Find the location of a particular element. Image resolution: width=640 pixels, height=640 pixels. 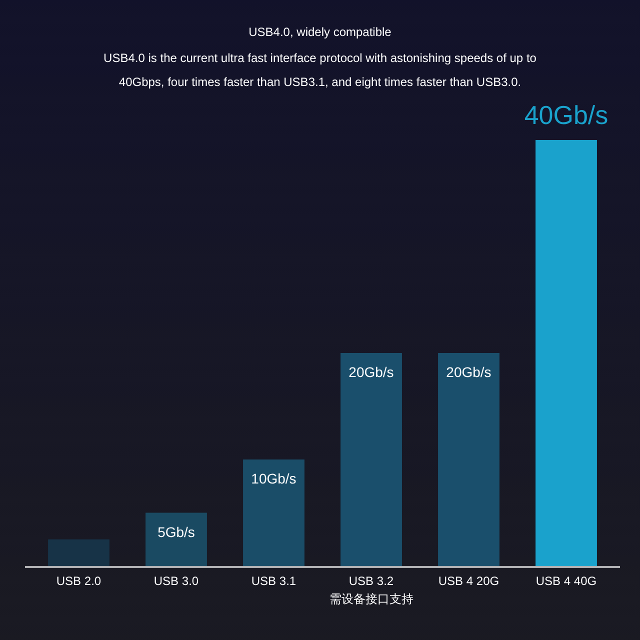

data-label: 10Gb/s is located at coordinates (273, 478).